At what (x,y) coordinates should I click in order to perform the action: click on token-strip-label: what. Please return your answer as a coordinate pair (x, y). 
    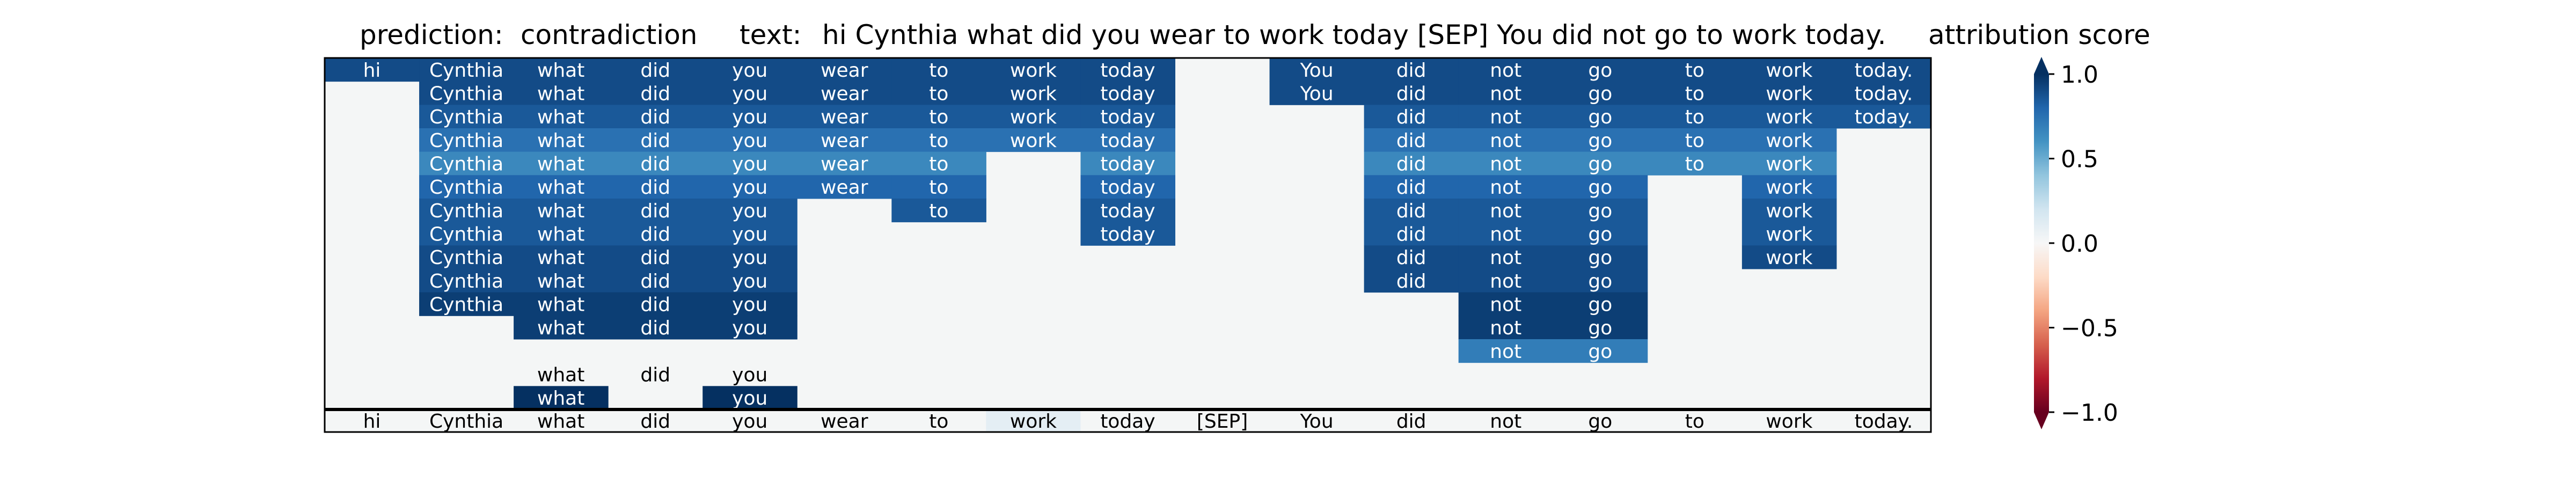
    Looking at the image, I should click on (560, 422).